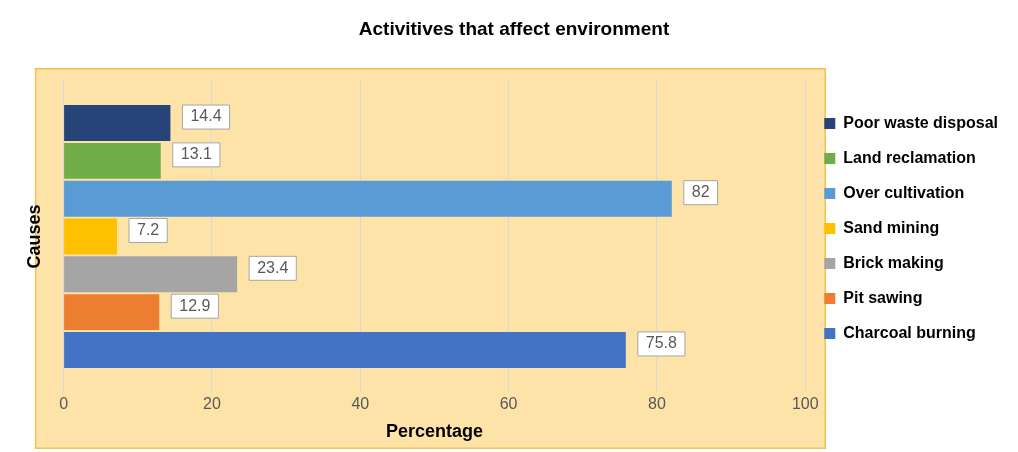 The width and height of the screenshot is (1018, 452). Describe the element at coordinates (893, 262) in the screenshot. I see `legend-label: Brick making` at that location.